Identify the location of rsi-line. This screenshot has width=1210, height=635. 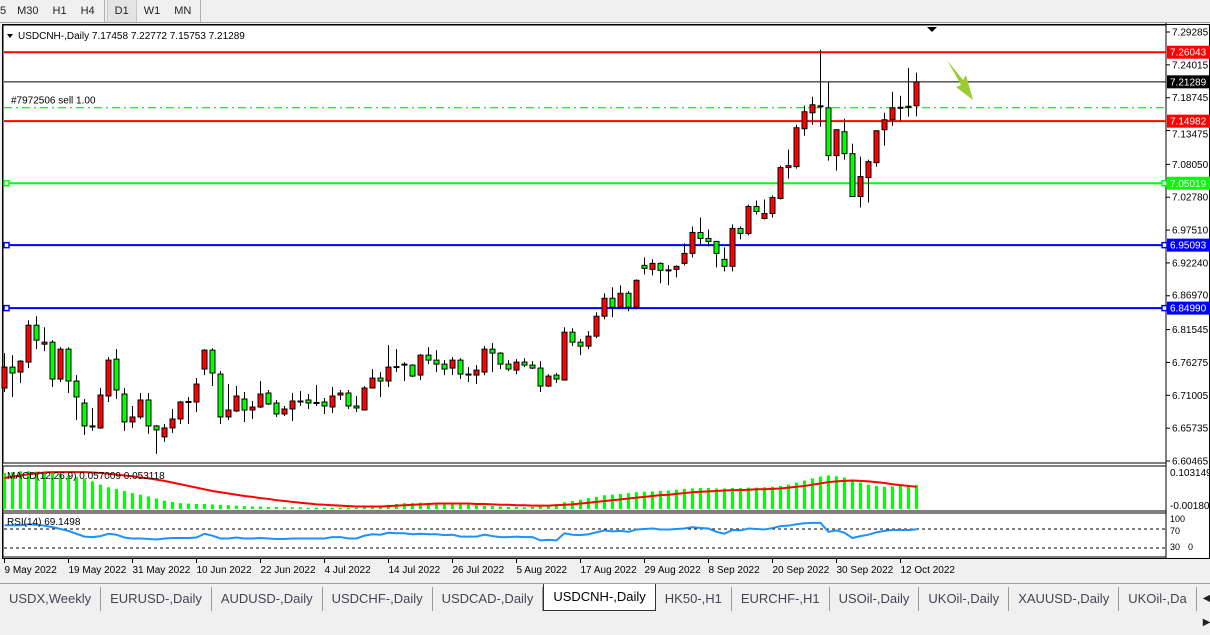
(460, 531).